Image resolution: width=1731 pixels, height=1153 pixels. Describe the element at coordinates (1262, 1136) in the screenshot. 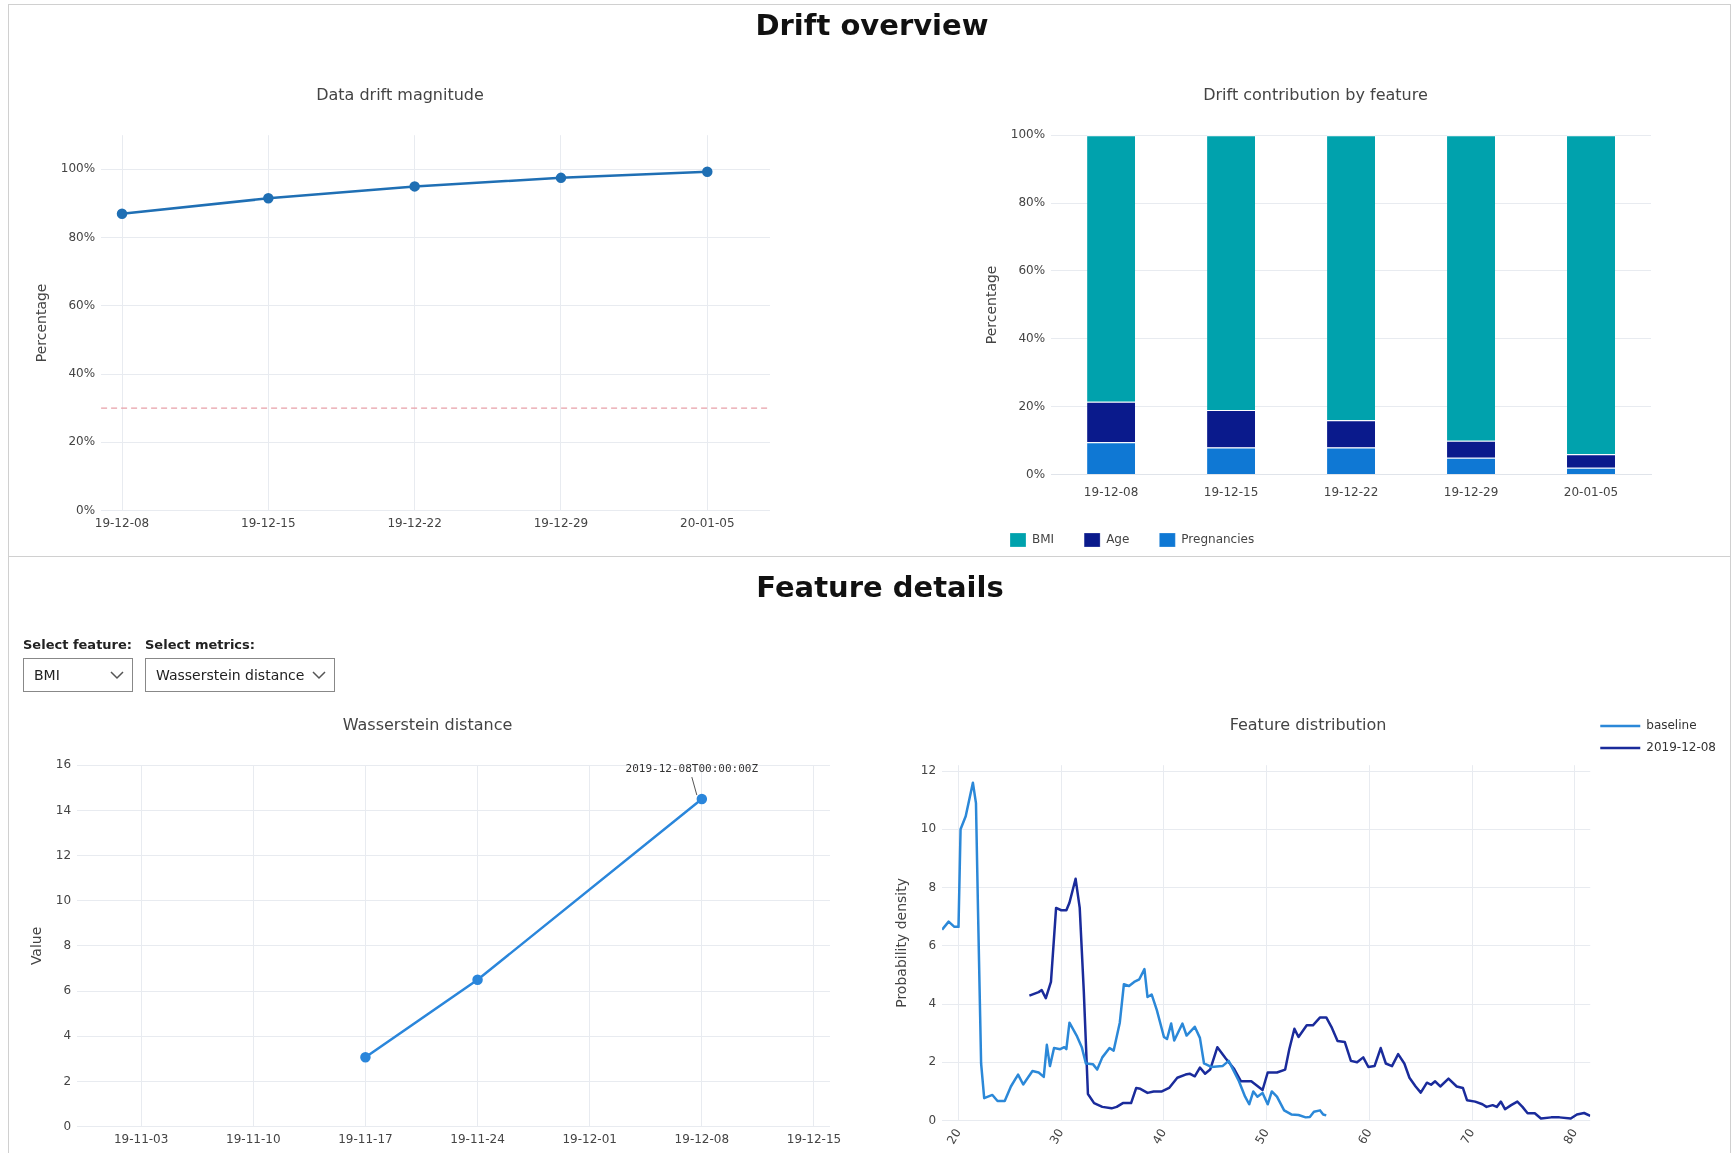

I see `x-tick-label: 50` at that location.